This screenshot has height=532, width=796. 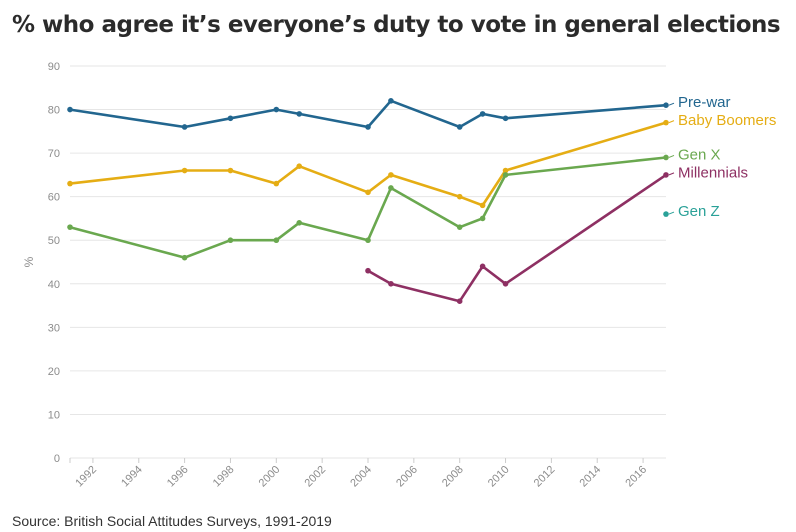 What do you see at coordinates (299, 223) in the screenshot?
I see `point-gen-x-2001` at bounding box center [299, 223].